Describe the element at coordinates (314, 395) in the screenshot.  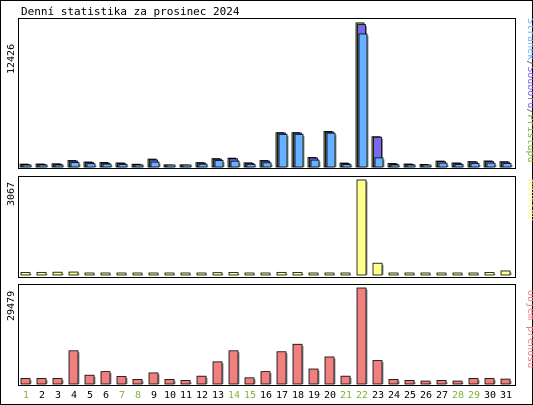
I see `day-label-19: 19` at that location.